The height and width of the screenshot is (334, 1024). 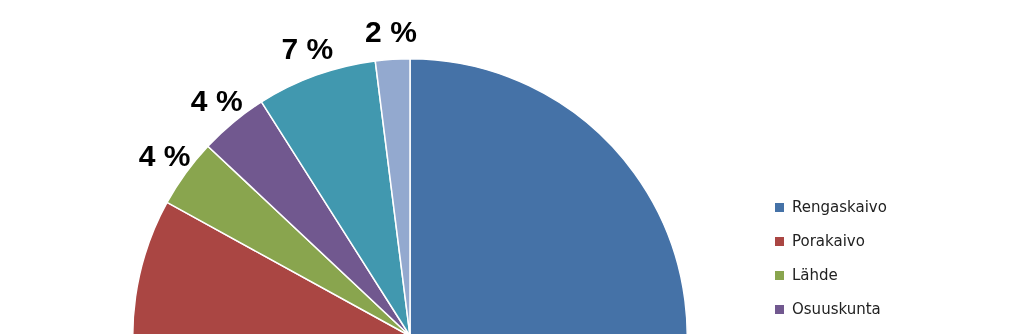 I want to click on legend-label: Rengaskaivo, so click(x=839, y=207).